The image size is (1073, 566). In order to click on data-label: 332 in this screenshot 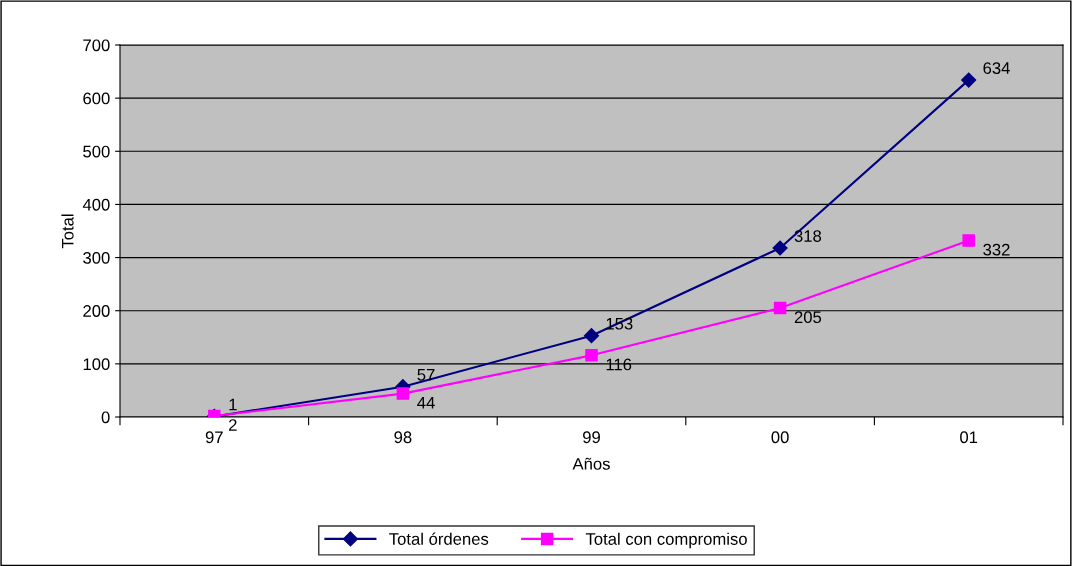, I will do `click(996, 249)`.